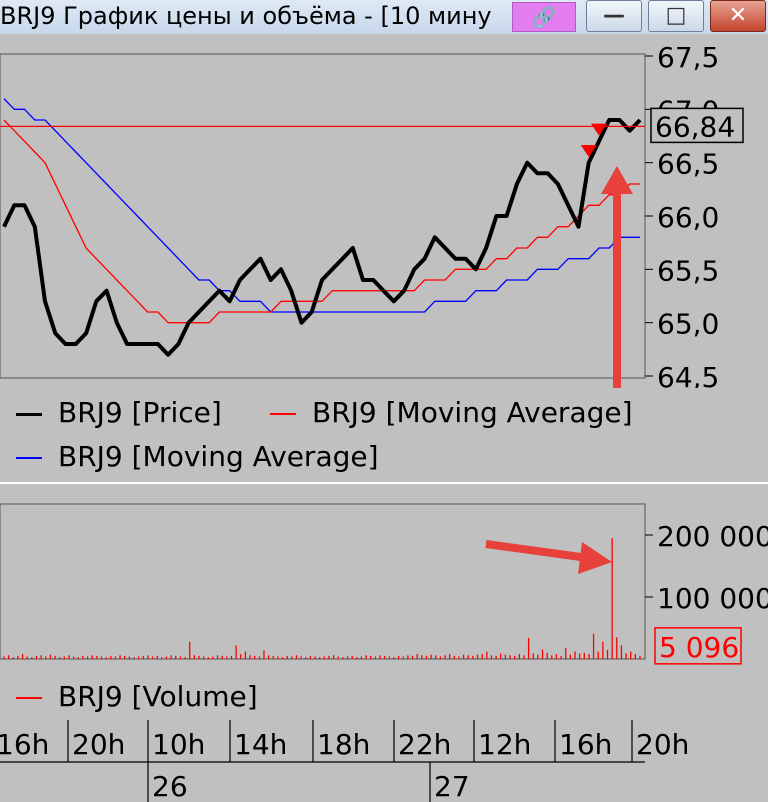 The image size is (768, 802). I want to click on annotation-arrow-up-head, so click(617, 180).